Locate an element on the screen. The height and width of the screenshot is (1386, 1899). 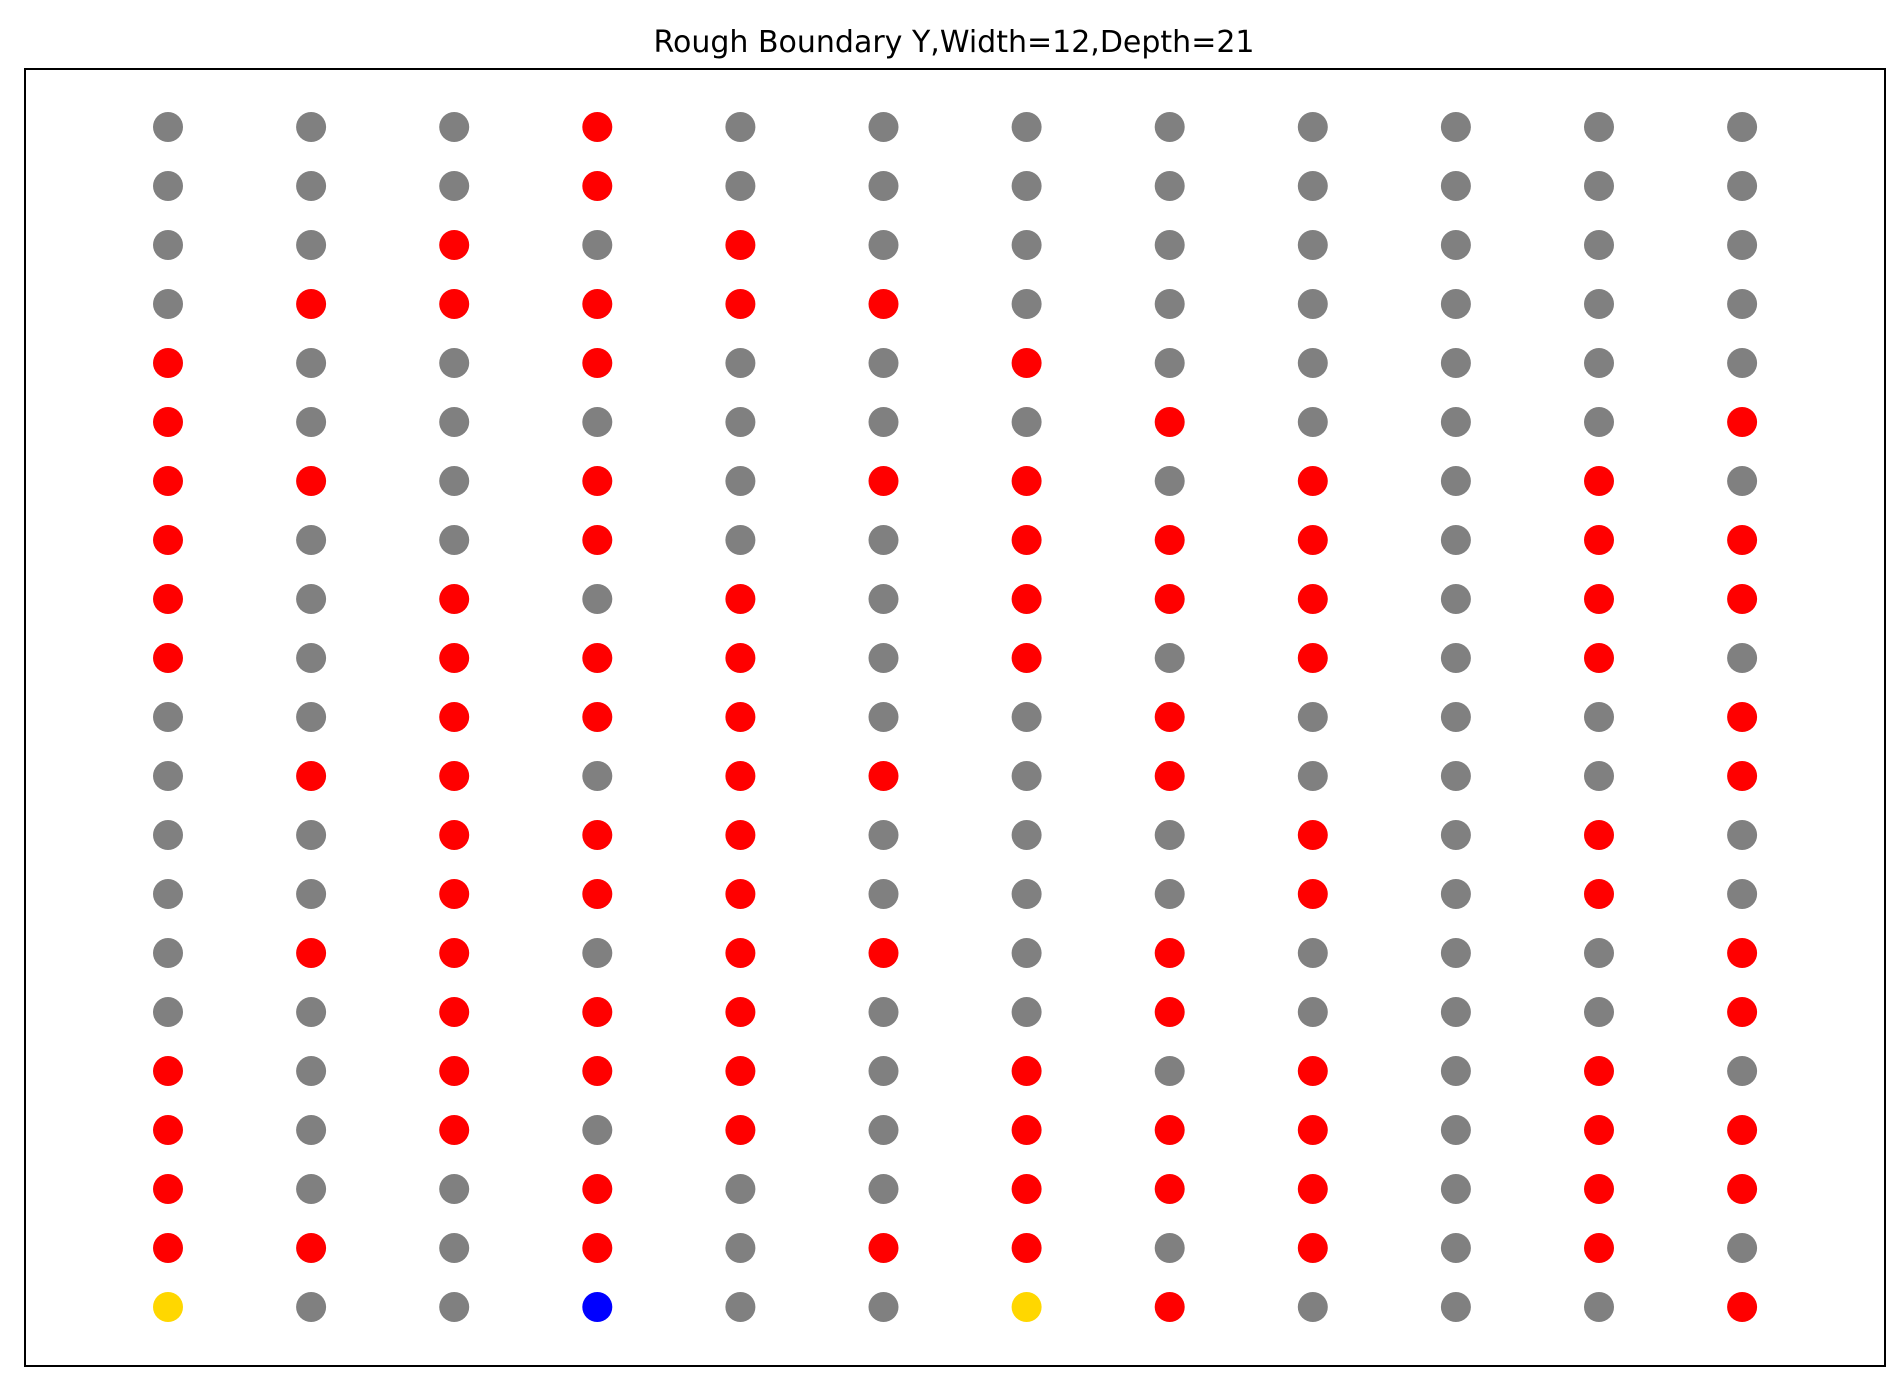
point-gray-r2-c7 is located at coordinates (1169, 245).